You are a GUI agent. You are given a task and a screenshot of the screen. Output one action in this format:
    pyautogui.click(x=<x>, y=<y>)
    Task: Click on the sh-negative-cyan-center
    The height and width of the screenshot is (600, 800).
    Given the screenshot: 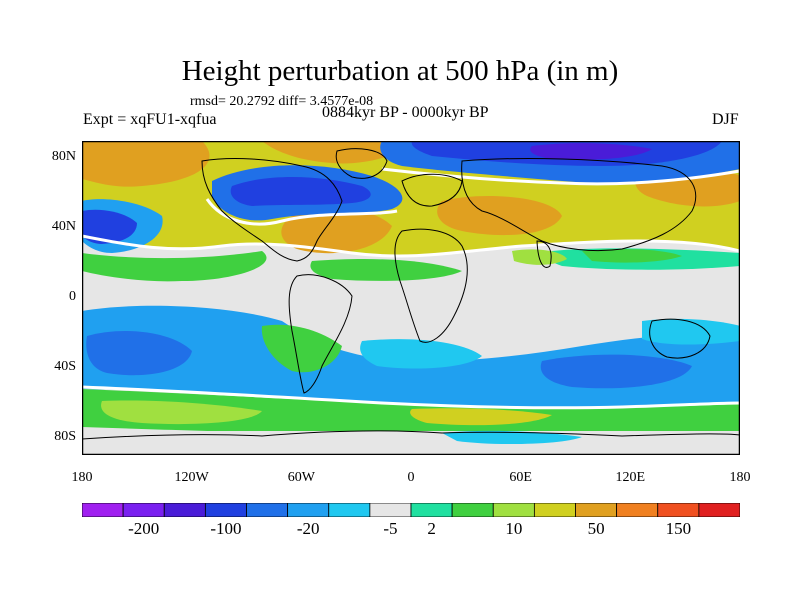 What is the action you would take?
    pyautogui.click(x=421, y=354)
    